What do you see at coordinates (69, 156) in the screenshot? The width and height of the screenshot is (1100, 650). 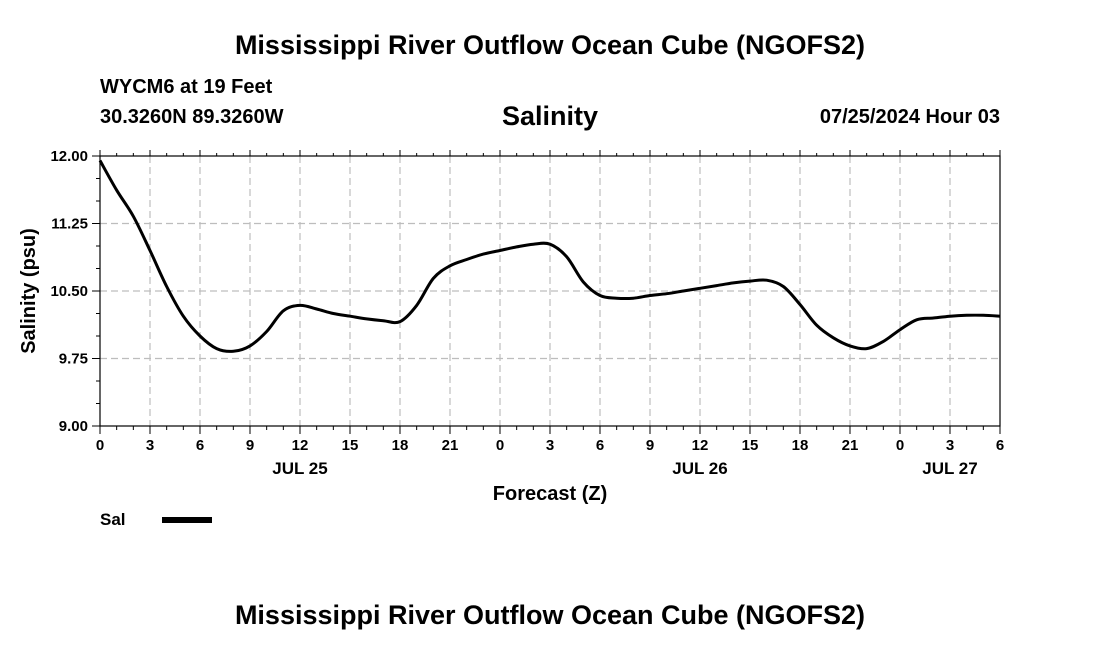 I see `y-tick-label: 12.00` at bounding box center [69, 156].